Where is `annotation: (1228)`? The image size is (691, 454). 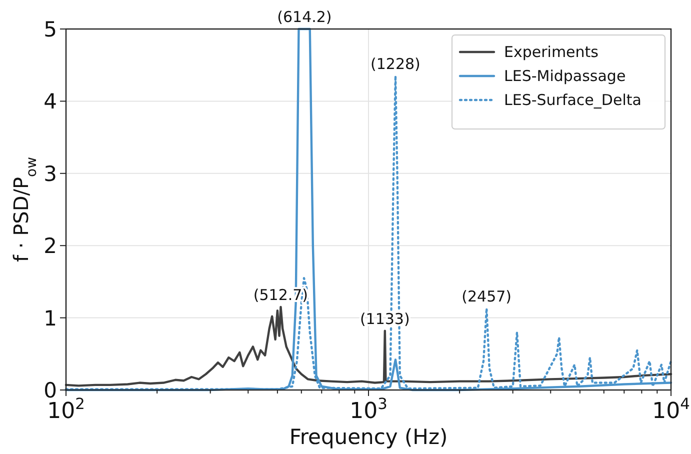
annotation: (1228) is located at coordinates (395, 63).